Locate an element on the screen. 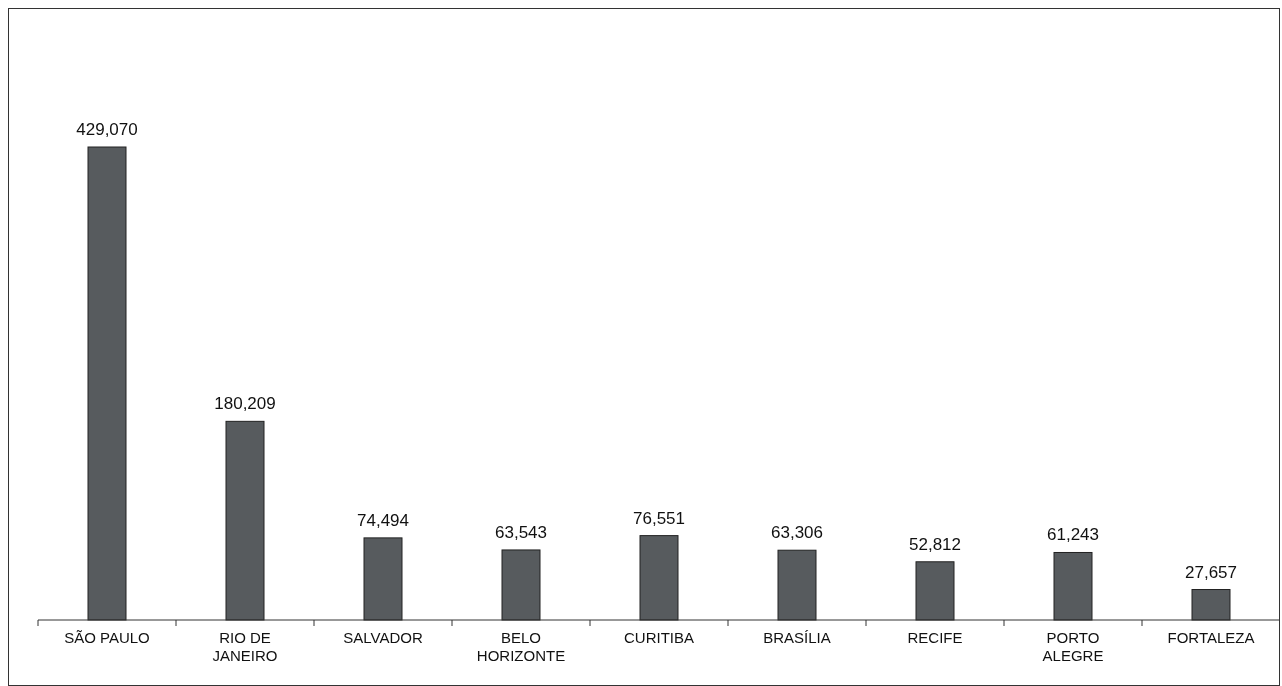 The height and width of the screenshot is (686, 1282). x-tick-label: RIO DE JANEIRO is located at coordinates (245, 646).